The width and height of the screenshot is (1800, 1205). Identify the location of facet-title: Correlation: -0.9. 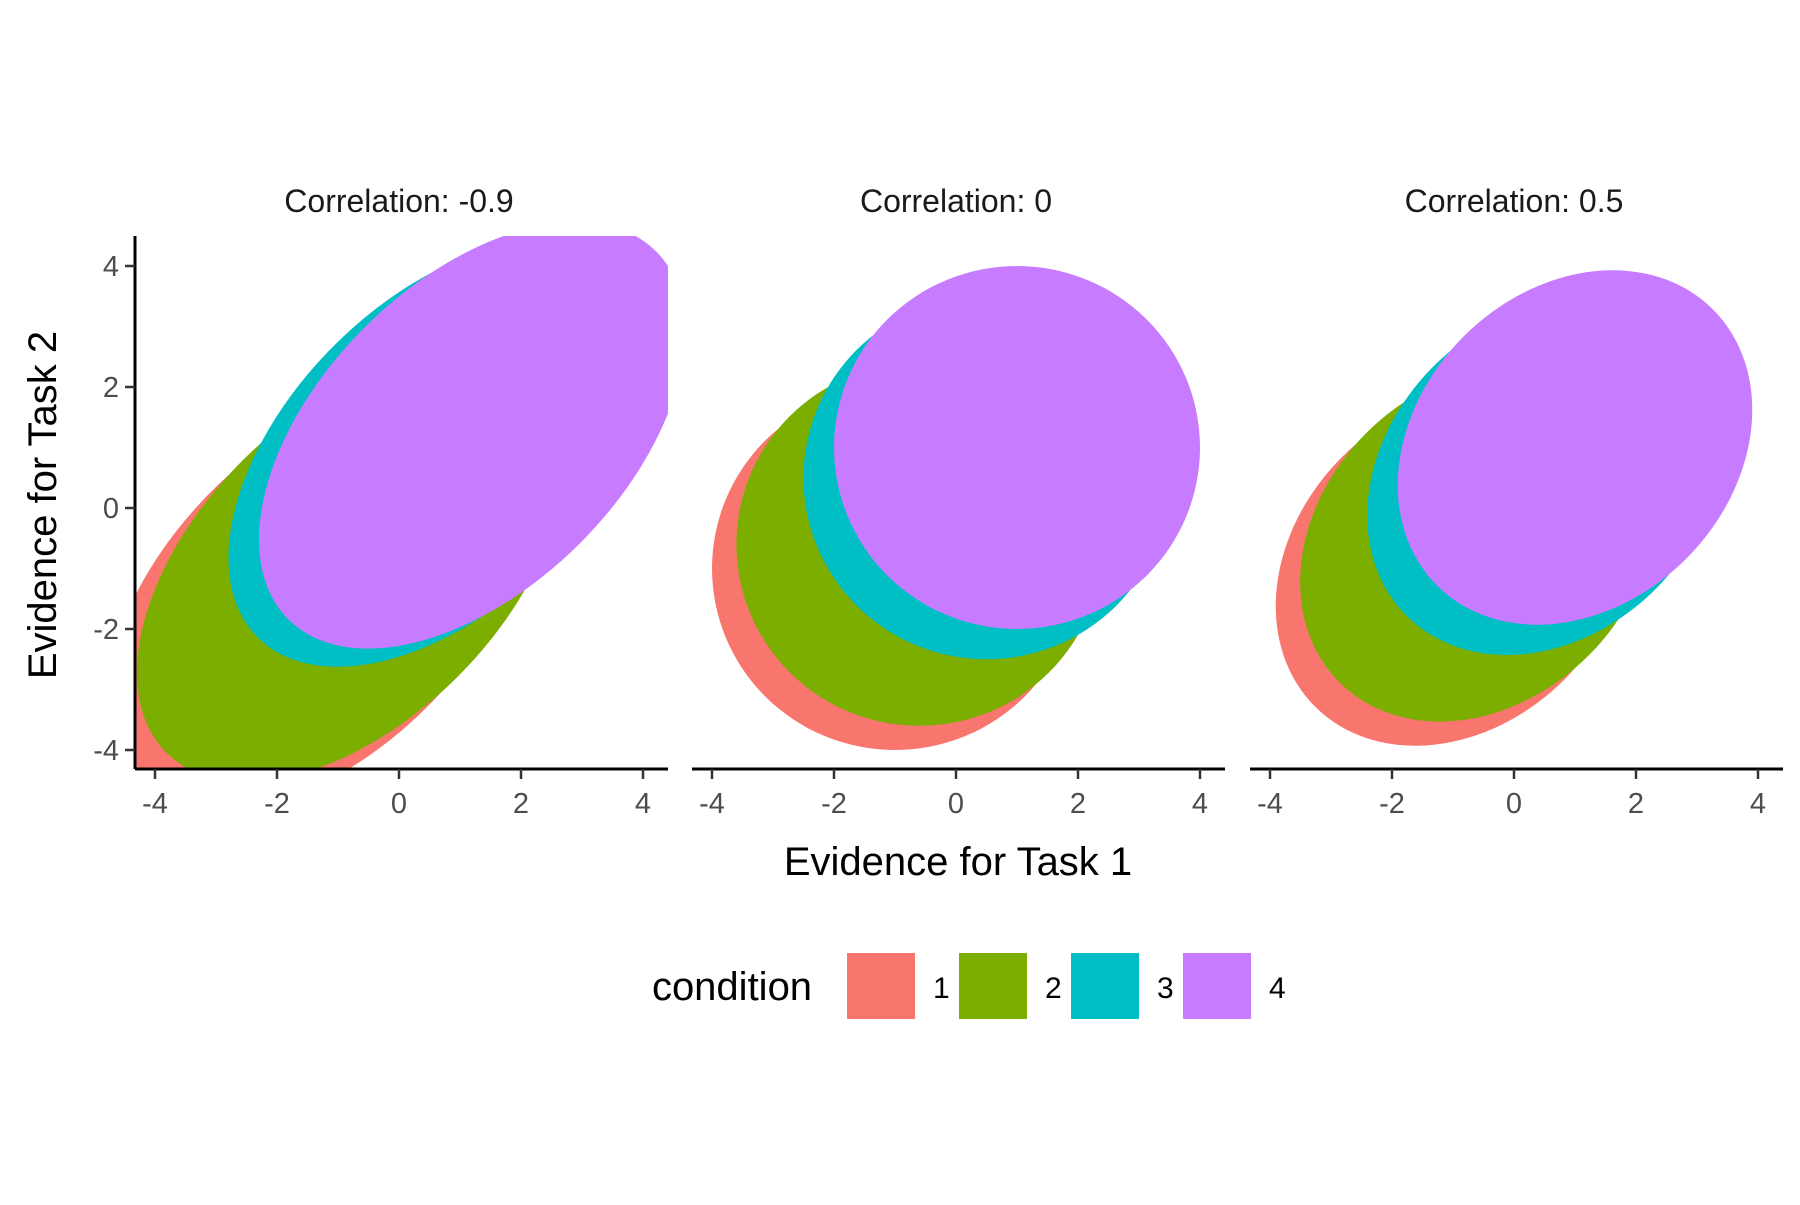
(398, 201).